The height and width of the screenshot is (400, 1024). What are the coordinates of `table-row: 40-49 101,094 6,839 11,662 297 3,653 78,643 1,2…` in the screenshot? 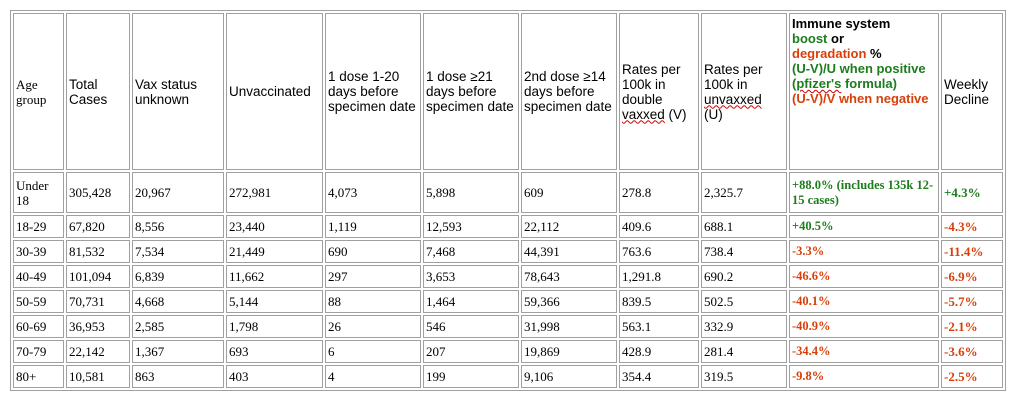 It's located at (508, 276).